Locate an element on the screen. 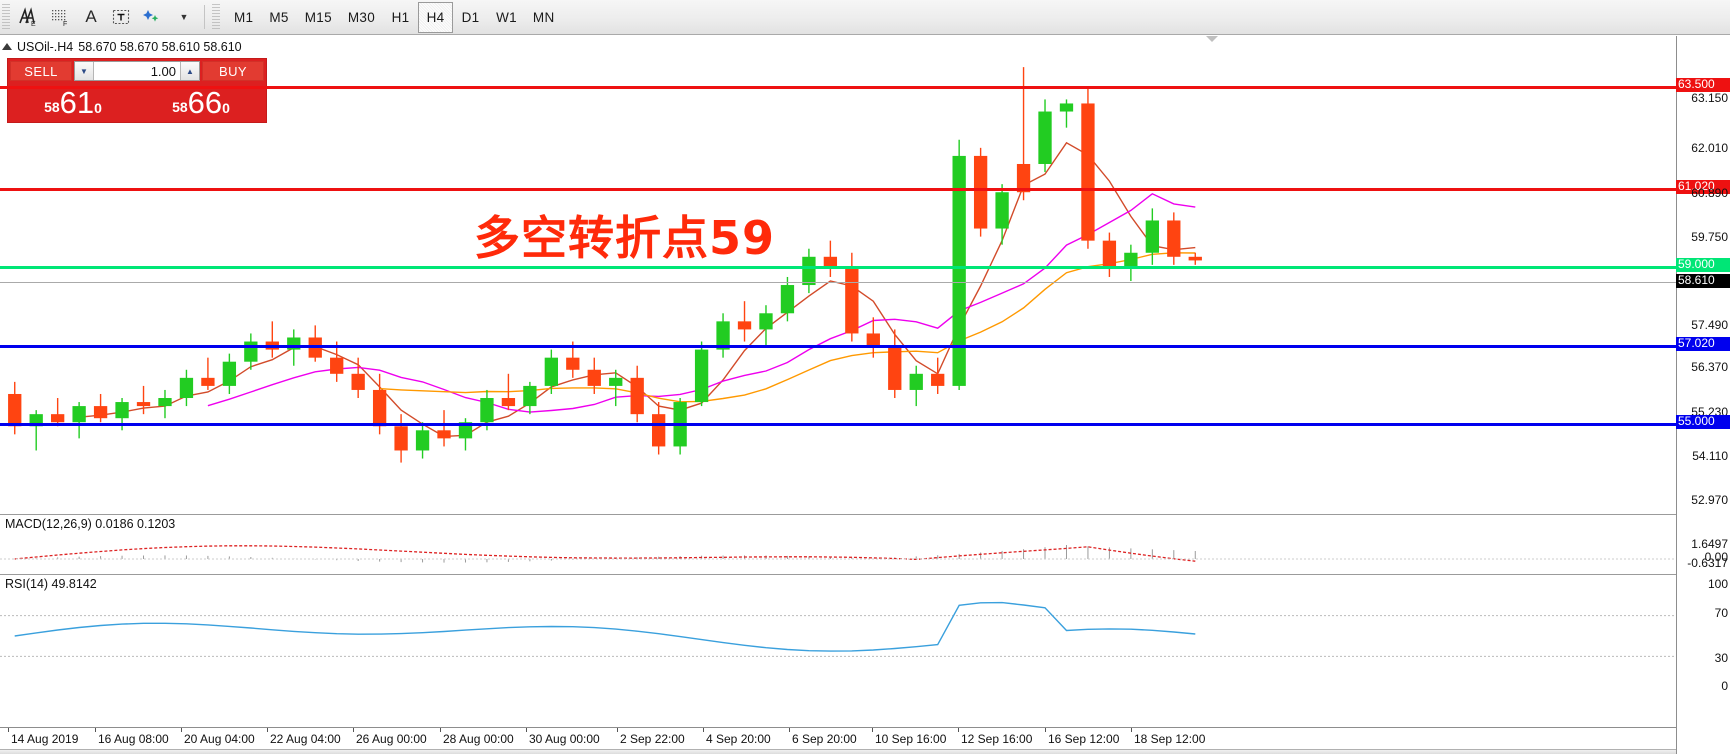 This screenshot has height=754, width=1730. macd-pane: MACD(12,26,9) 0.0186 0.1203 is located at coordinates (838, 544).